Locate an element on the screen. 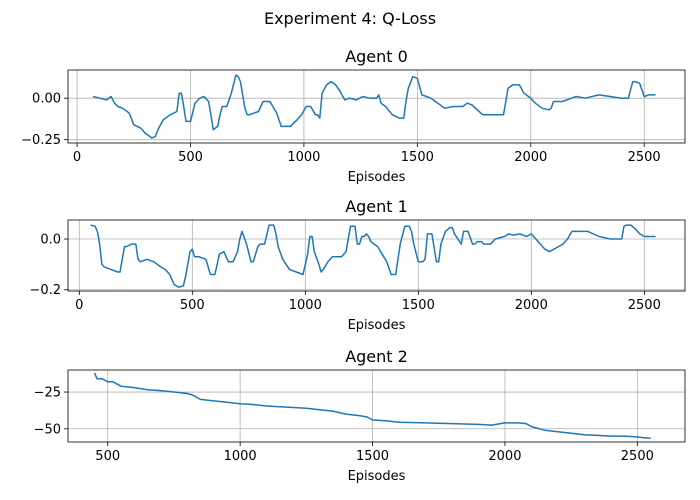  y-tick-label: −25 is located at coordinates (47, 393).